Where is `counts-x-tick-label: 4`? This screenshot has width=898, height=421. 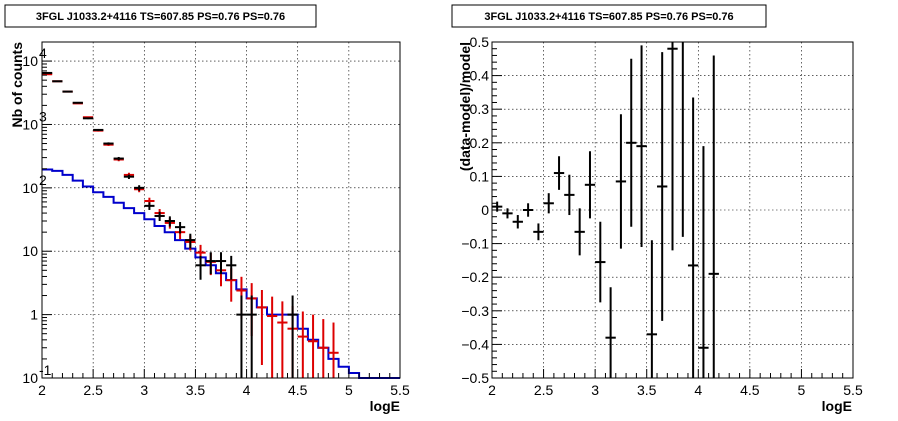
counts-x-tick-label: 4 is located at coordinates (247, 390).